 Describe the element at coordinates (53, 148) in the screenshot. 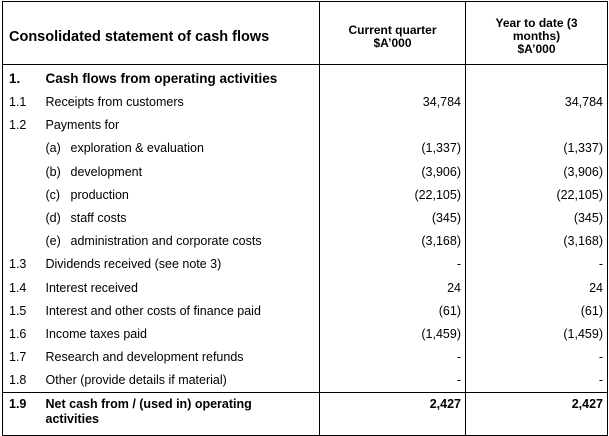

I see `row-sub-letter: (a)` at that location.